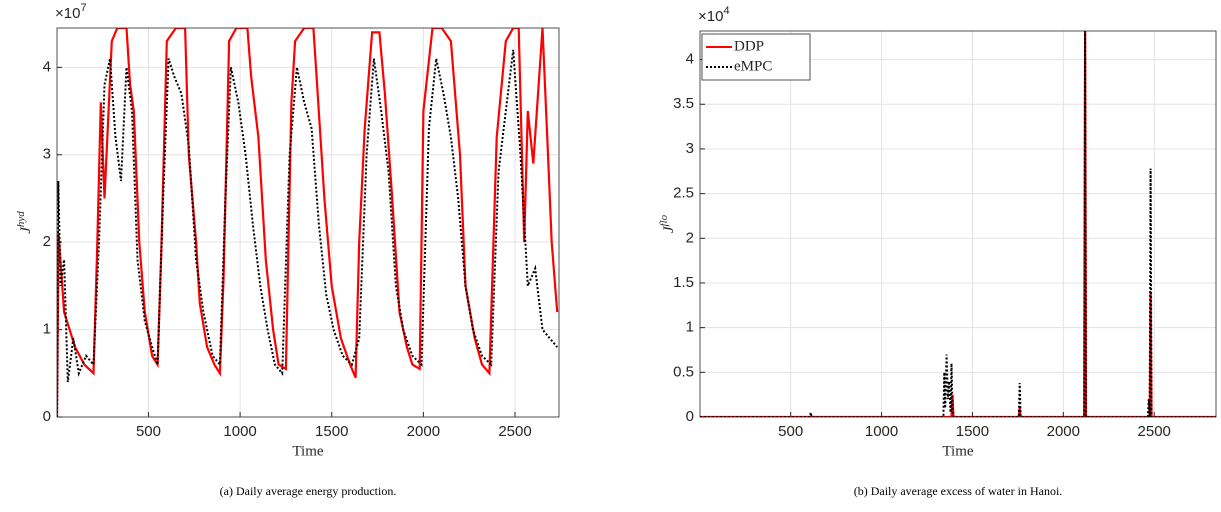 The image size is (1221, 512). Describe the element at coordinates (726, 11) in the screenshot. I see `y-multiplier-exp: 4` at that location.